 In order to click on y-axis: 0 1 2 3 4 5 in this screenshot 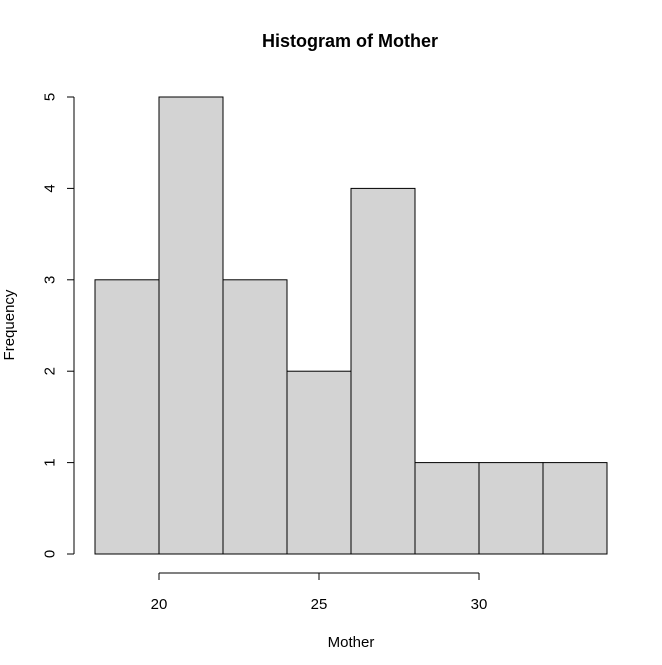, I will do `click(58, 325)`.